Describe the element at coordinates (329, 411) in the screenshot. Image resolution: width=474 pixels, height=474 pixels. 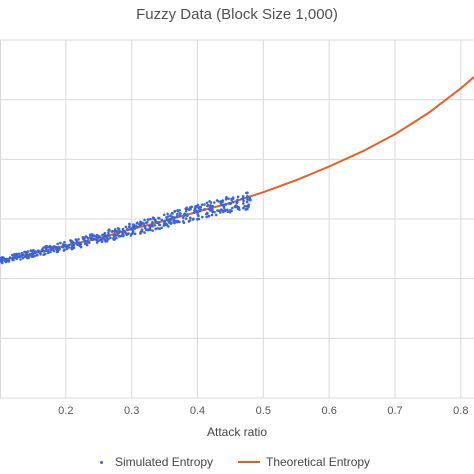
I see `x-tick-label: 0.6` at that location.